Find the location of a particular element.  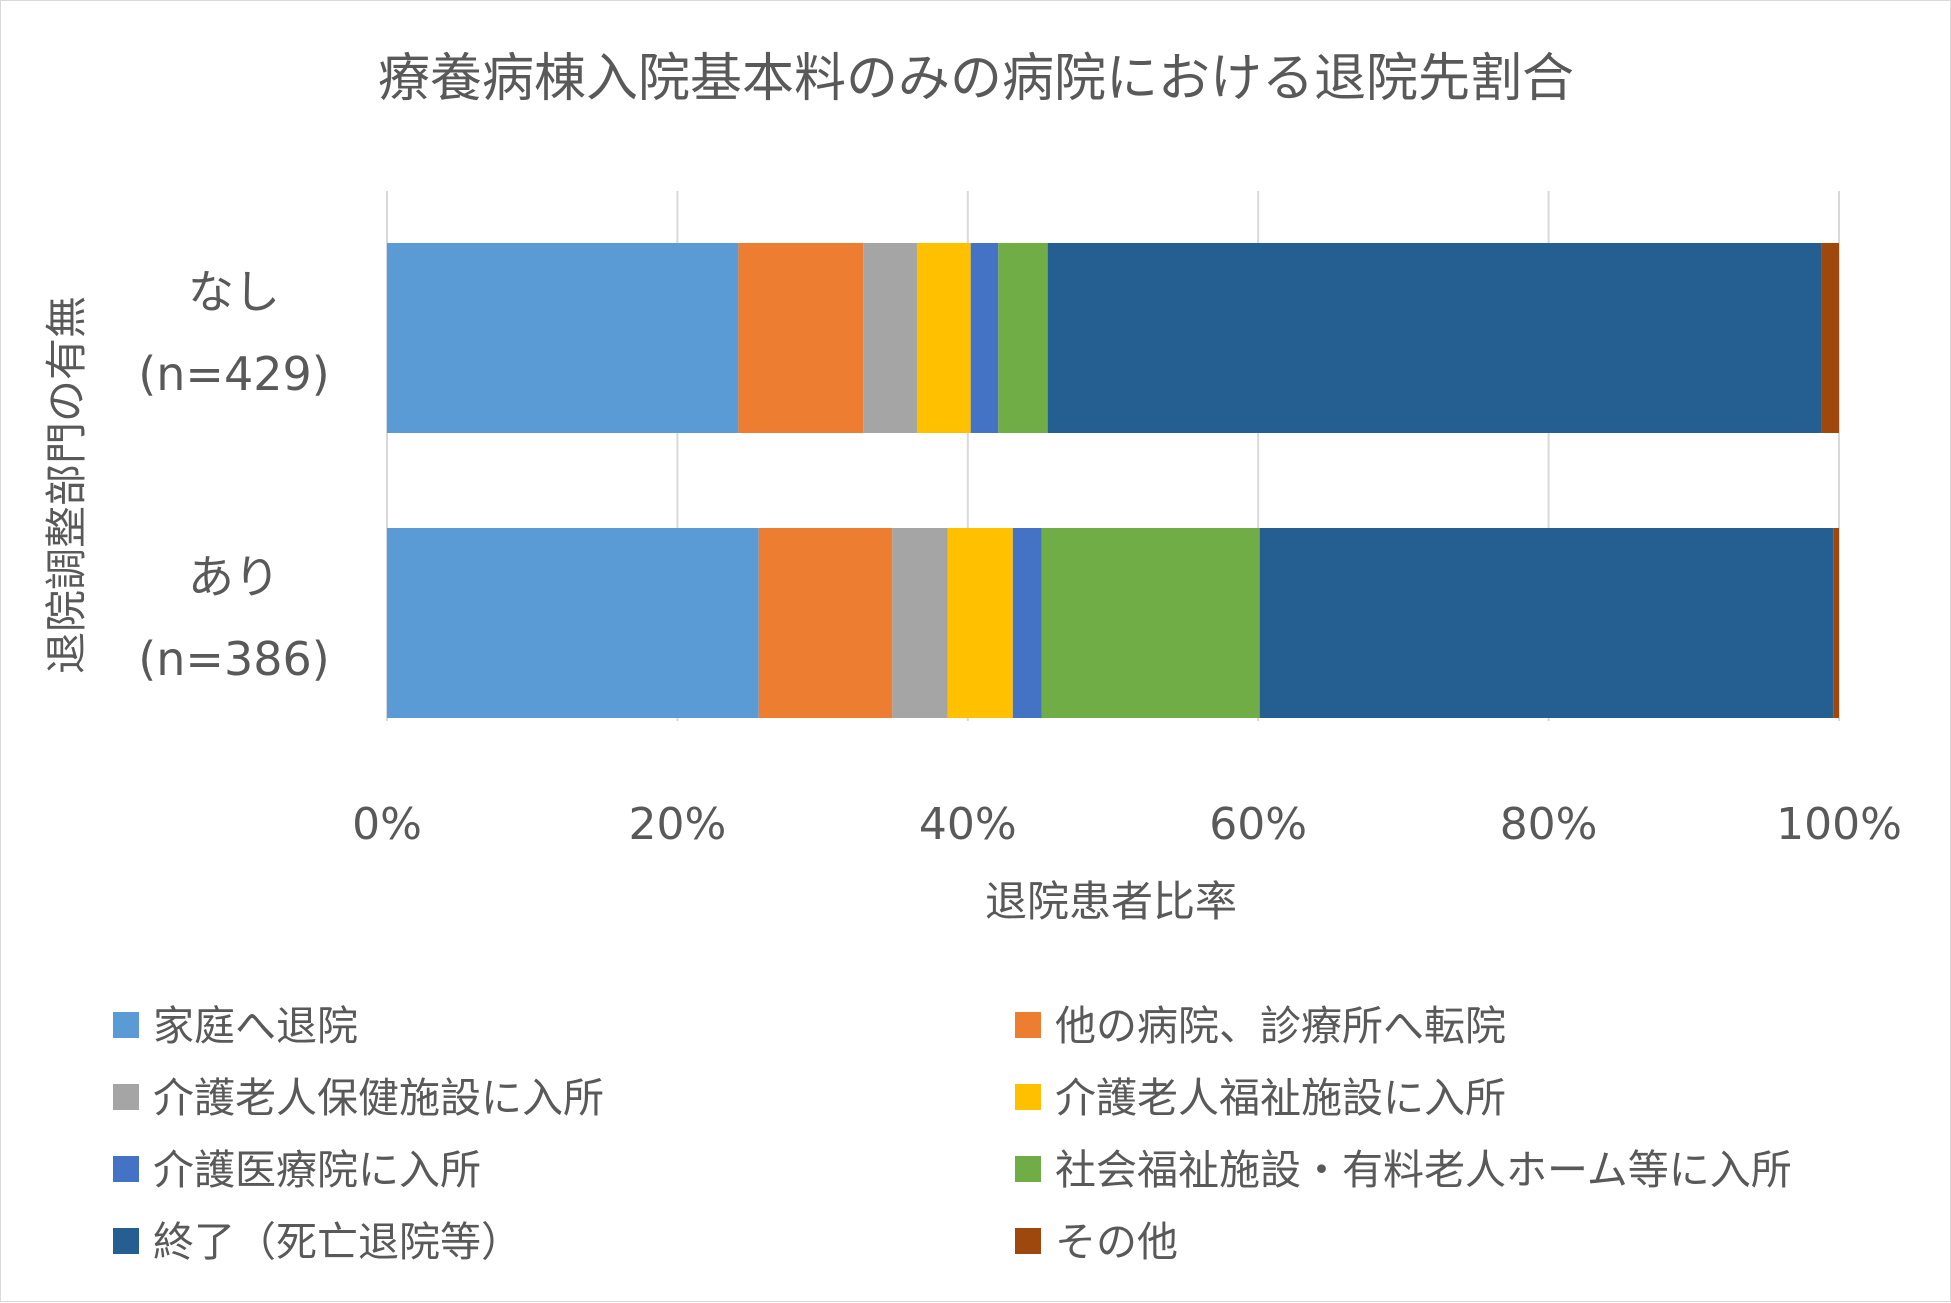

legend-label: 他の病院、診療所へ転院 is located at coordinates (1280, 1026).